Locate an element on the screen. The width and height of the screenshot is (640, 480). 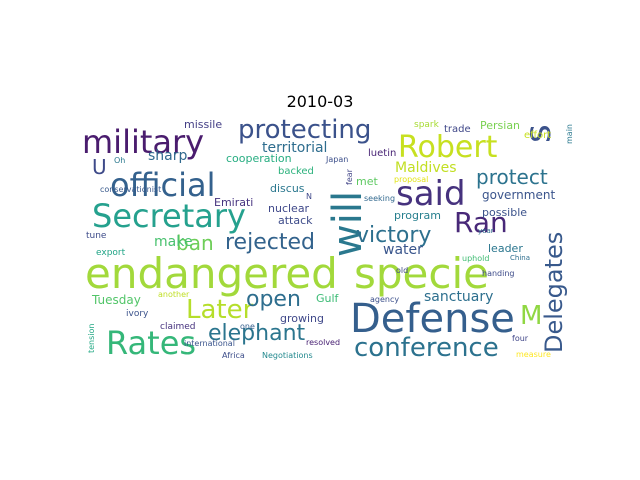
cloud-word: tune is located at coordinates (96, 236).